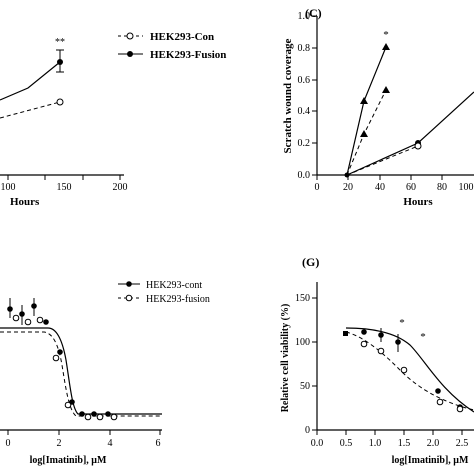 This screenshot has width=474, height=474. What do you see at coordinates (375, 443) in the screenshot?
I see `x-tick-label: 1.0` at bounding box center [375, 443].